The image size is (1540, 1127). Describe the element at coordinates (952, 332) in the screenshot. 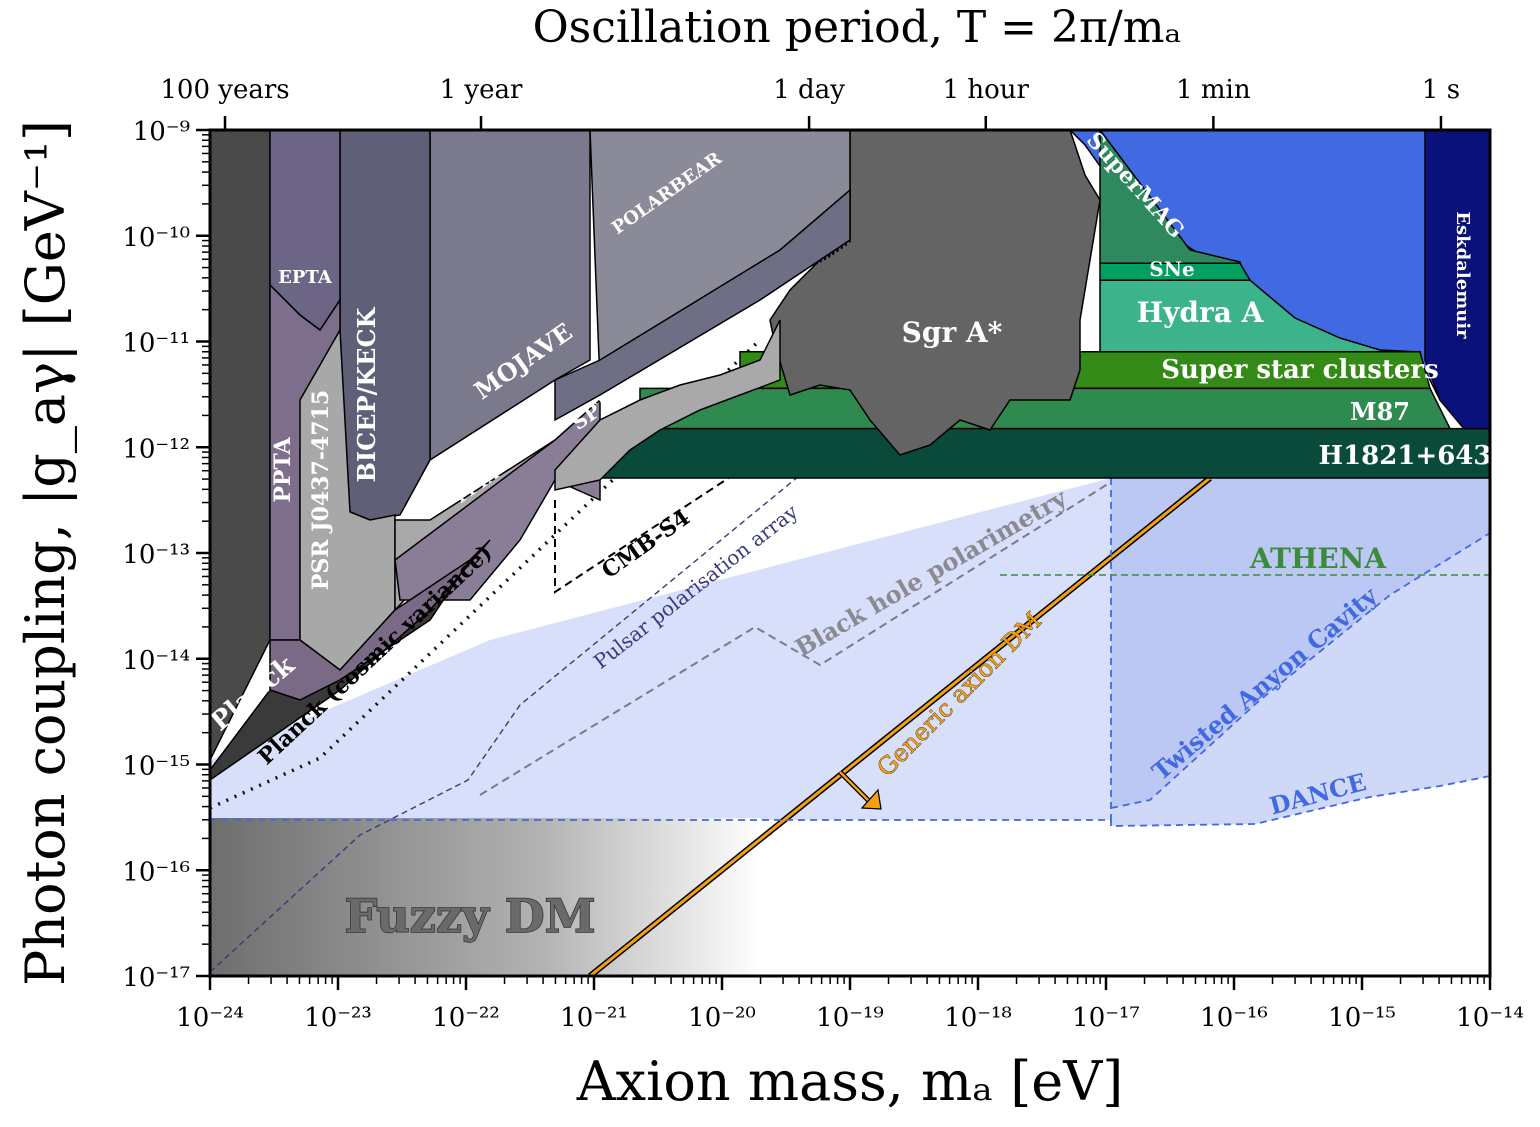

I see `sgr-a-label: Sgr A*` at that location.